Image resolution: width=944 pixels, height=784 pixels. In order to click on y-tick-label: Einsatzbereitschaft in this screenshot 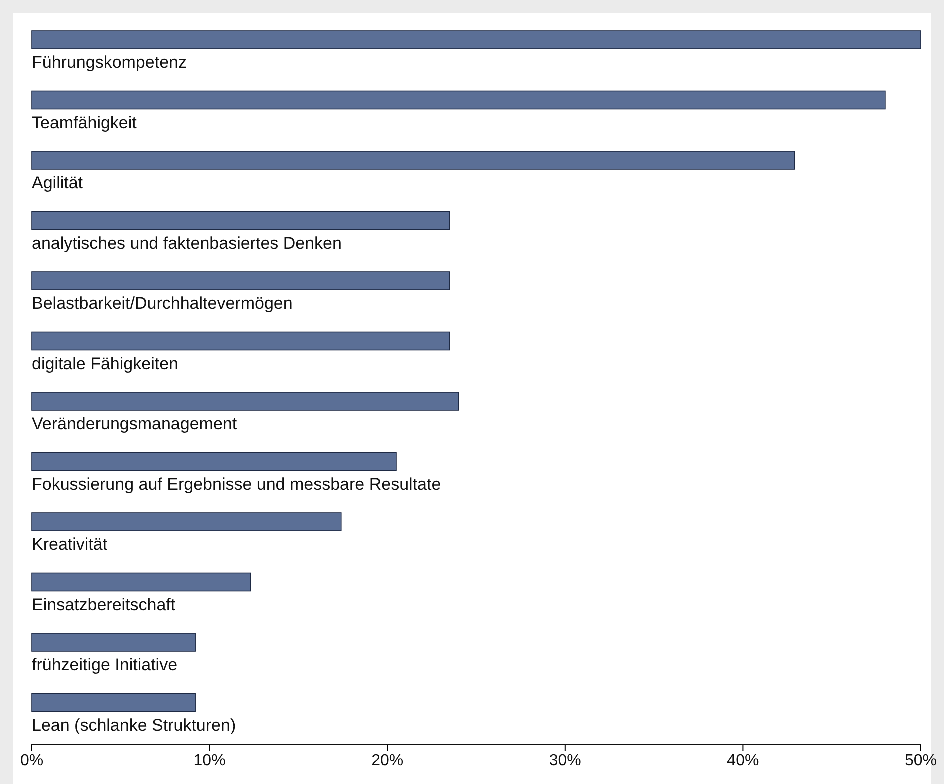, I will do `click(104, 604)`.